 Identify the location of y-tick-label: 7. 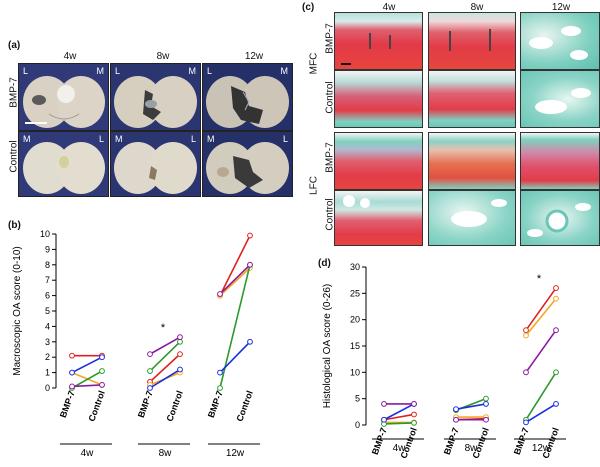
(47, 280).